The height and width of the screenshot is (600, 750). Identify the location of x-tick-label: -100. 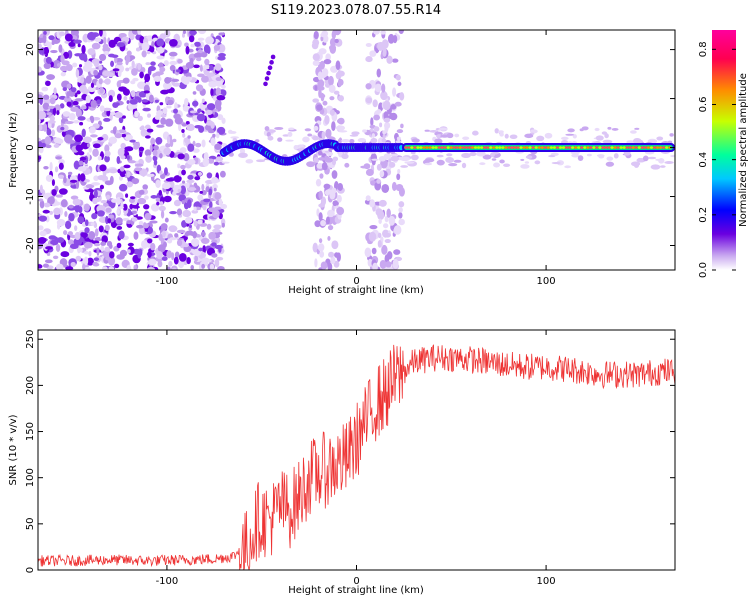
(167, 581).